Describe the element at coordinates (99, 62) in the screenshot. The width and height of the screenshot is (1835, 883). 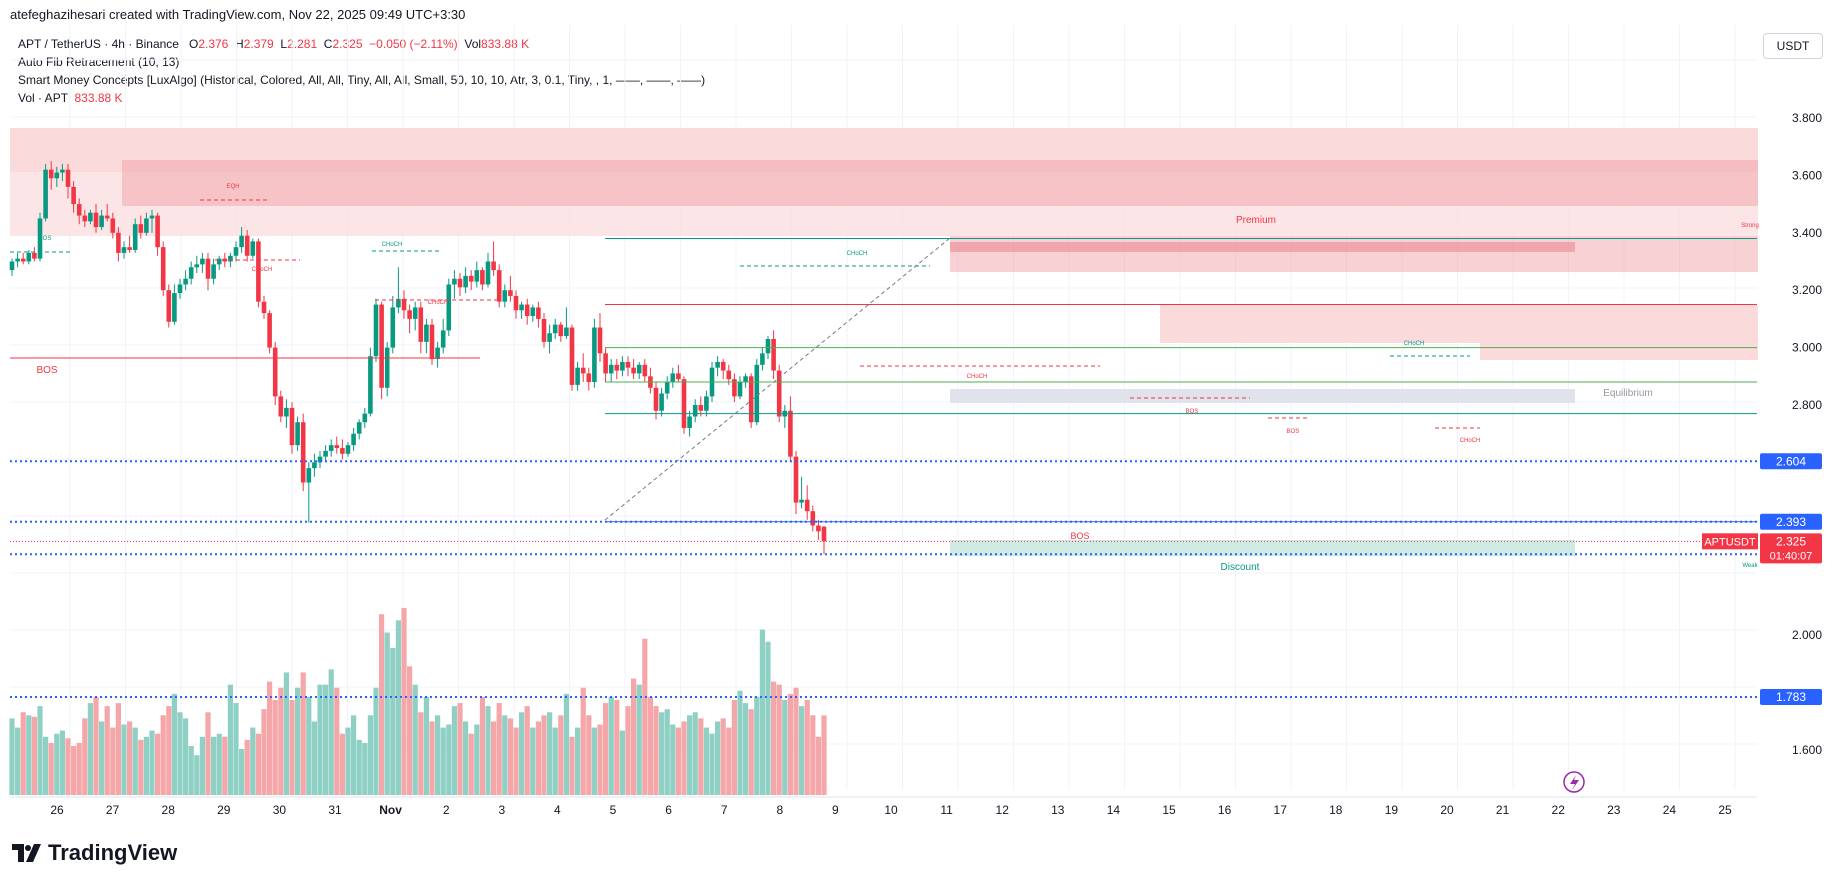
I see `indicator-autofib: Auto Fib Retracement (10, 13)` at that location.